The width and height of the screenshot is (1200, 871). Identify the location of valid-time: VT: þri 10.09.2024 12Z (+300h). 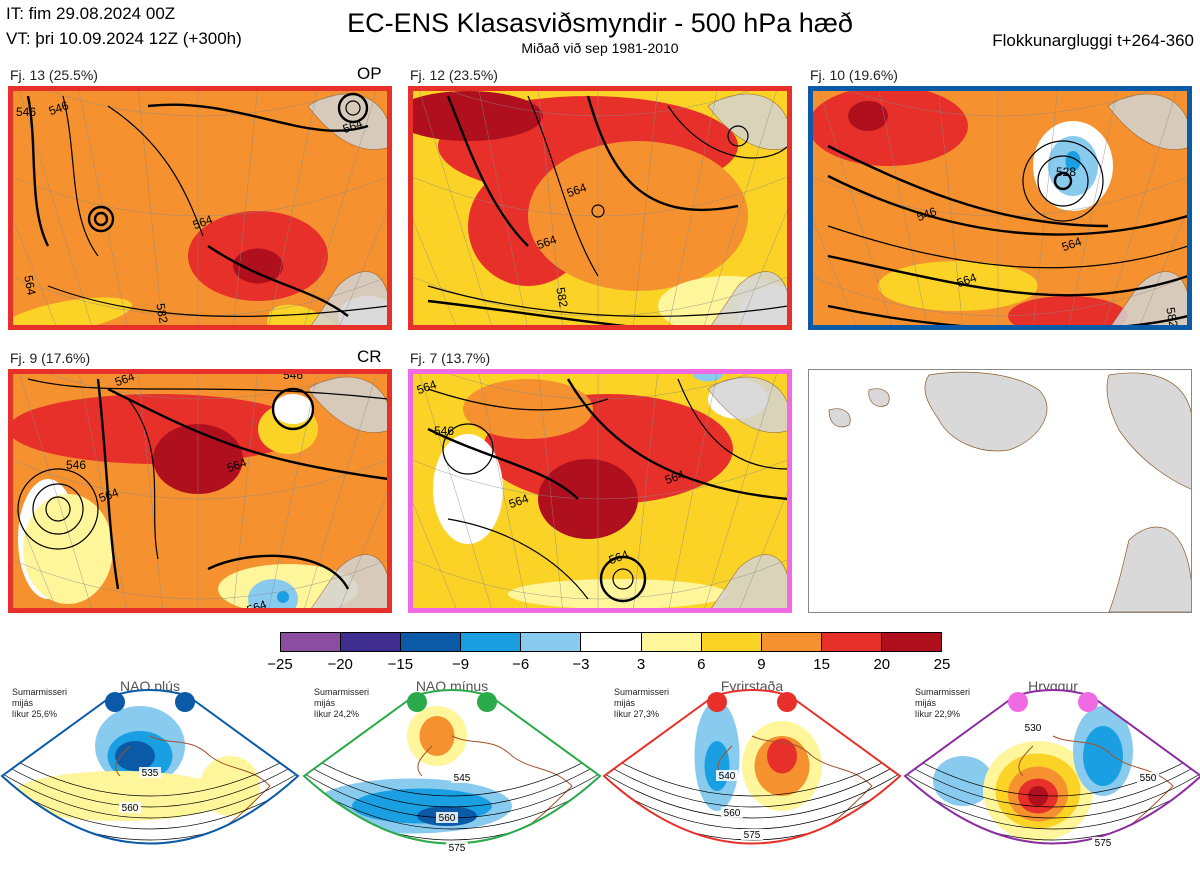
(124, 38).